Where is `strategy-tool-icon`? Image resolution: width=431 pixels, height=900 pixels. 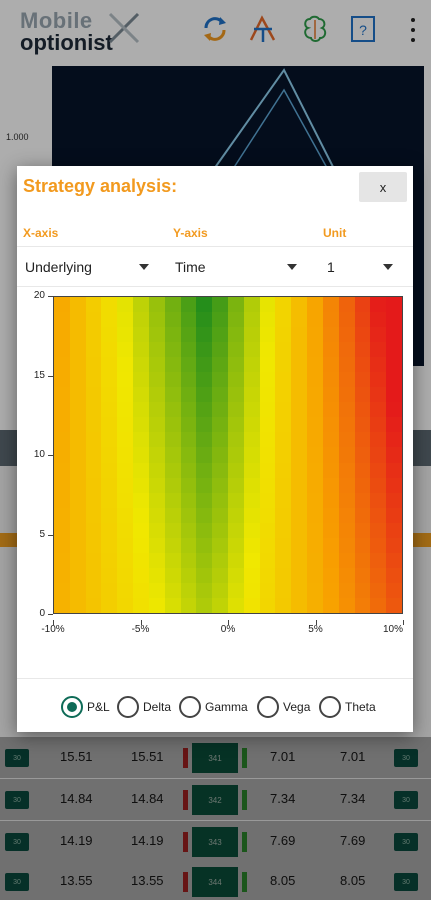
strategy-tool-icon is located at coordinates (263, 29).